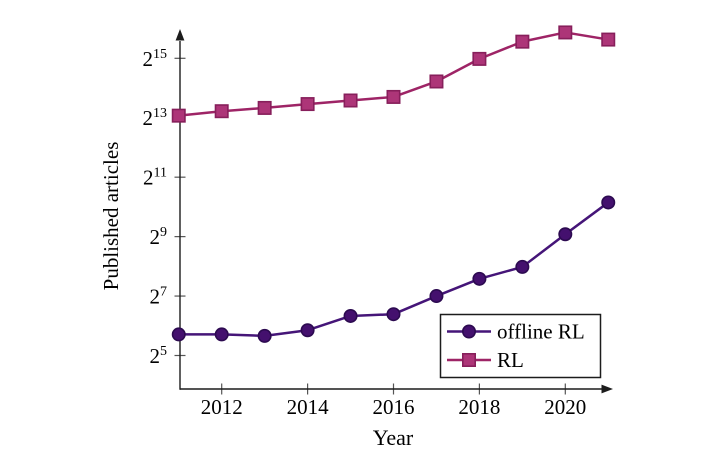  What do you see at coordinates (393, 437) in the screenshot?
I see `x-axis-title: Year` at bounding box center [393, 437].